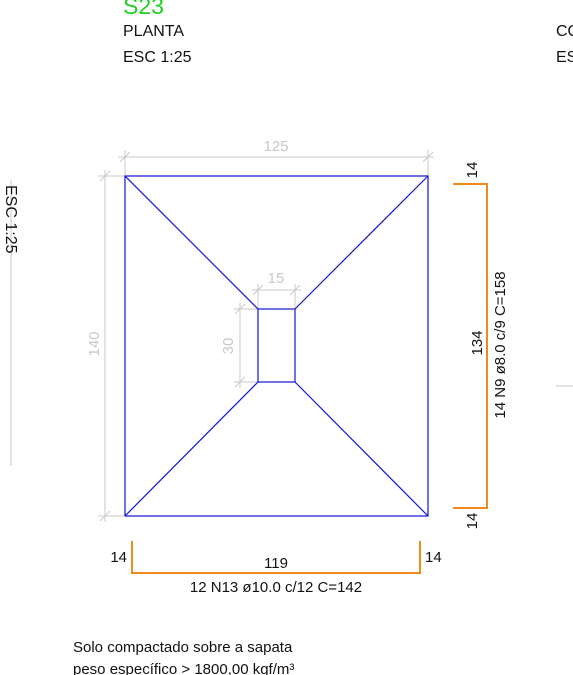  What do you see at coordinates (94, 343) in the screenshot?
I see `footing-depth-label: 140` at bounding box center [94, 343].